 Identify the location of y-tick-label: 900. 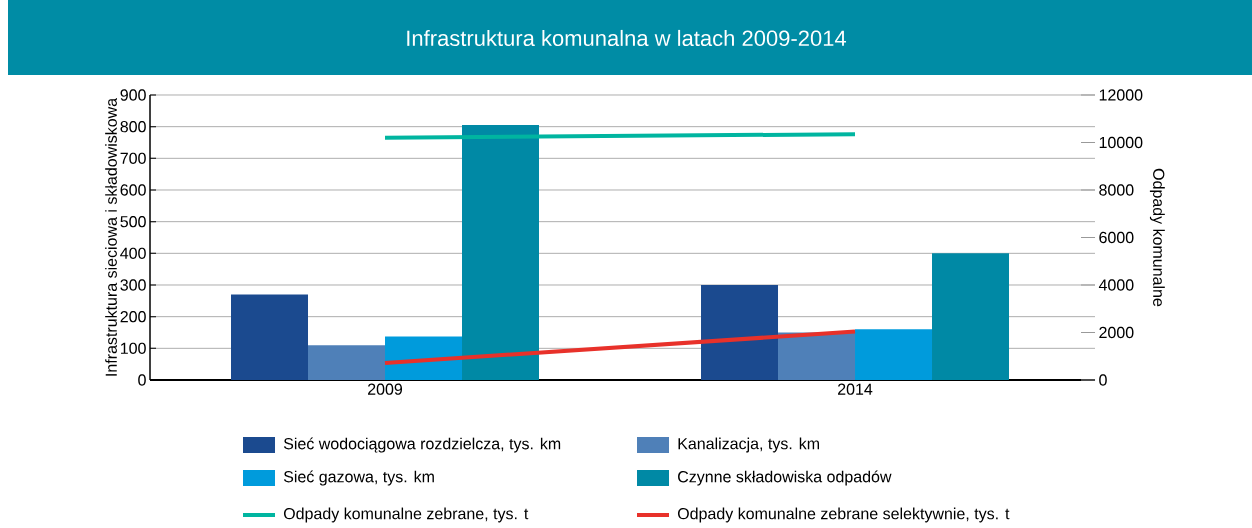
(133, 95).